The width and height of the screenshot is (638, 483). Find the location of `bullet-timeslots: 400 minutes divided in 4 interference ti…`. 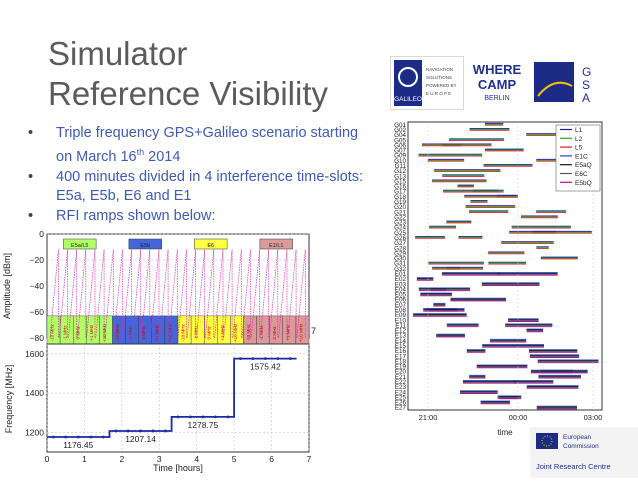

bullet-timeslots: 400 minutes divided in 4 interference ti… is located at coordinates (200, 187).